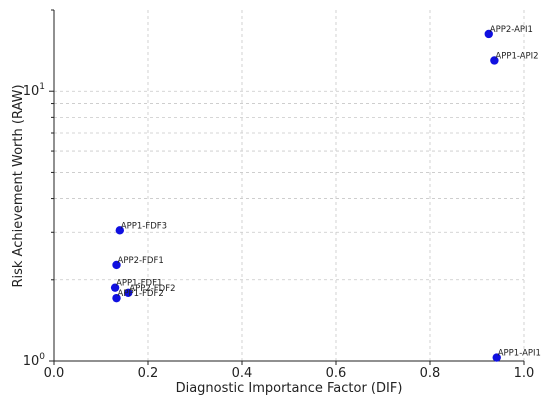 The width and height of the screenshot is (550, 405). What do you see at coordinates (42, 87) in the screenshot?
I see `y-tick-exponent: 1` at bounding box center [42, 87].